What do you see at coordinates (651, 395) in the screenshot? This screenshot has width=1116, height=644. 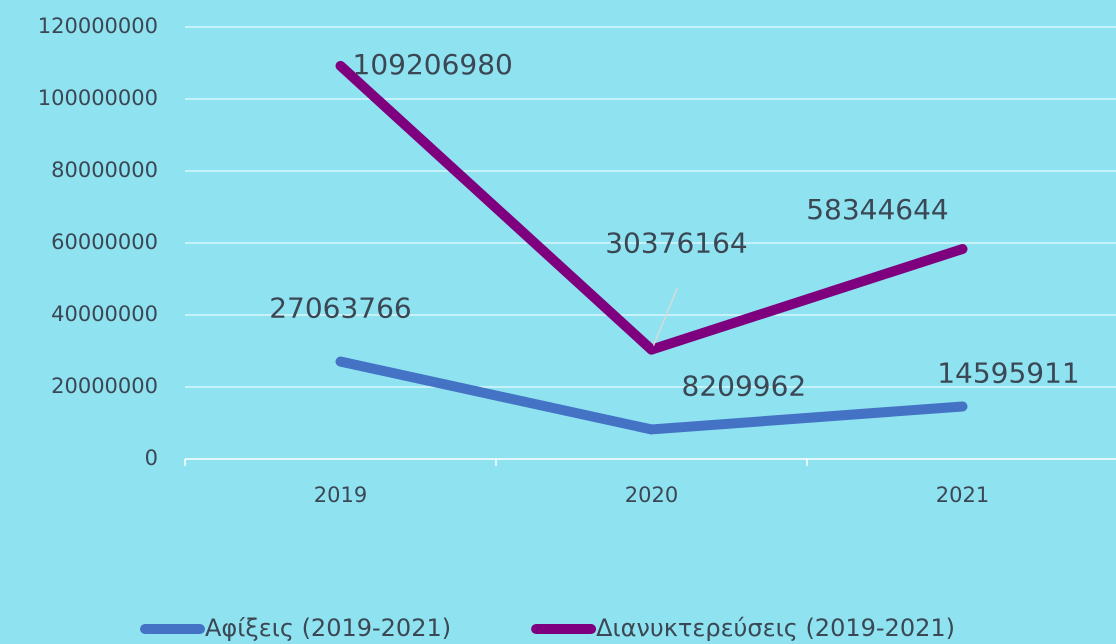 I see `series-line` at bounding box center [651, 395].